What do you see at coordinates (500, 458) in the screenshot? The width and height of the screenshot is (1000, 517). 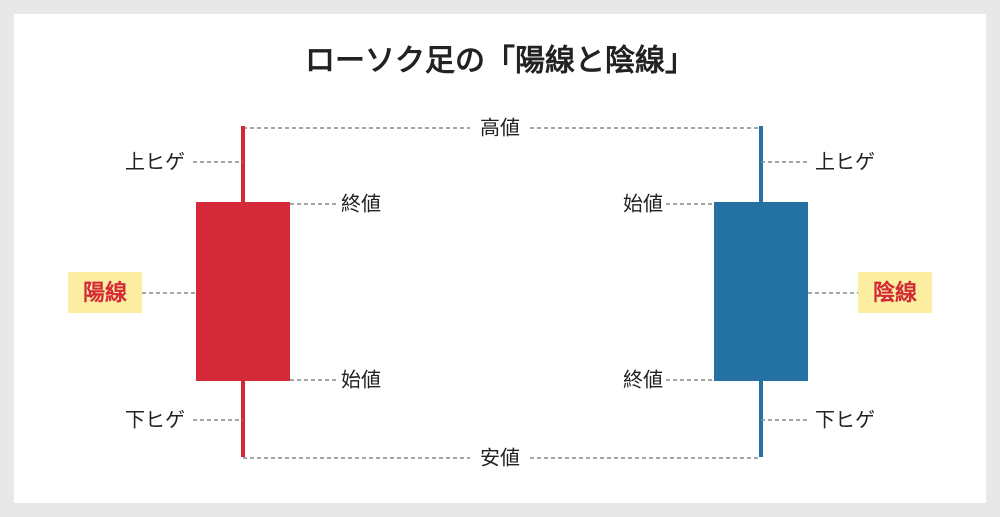 I see `low-label: 安値` at bounding box center [500, 458].